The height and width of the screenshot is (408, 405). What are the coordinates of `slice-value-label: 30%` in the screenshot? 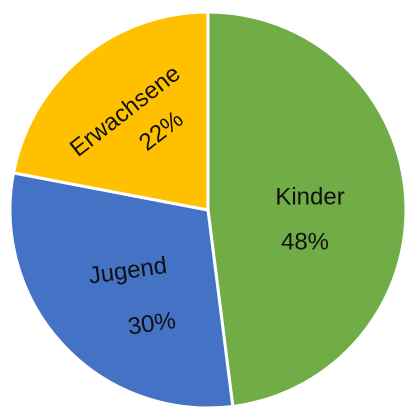 It's located at (151, 323).